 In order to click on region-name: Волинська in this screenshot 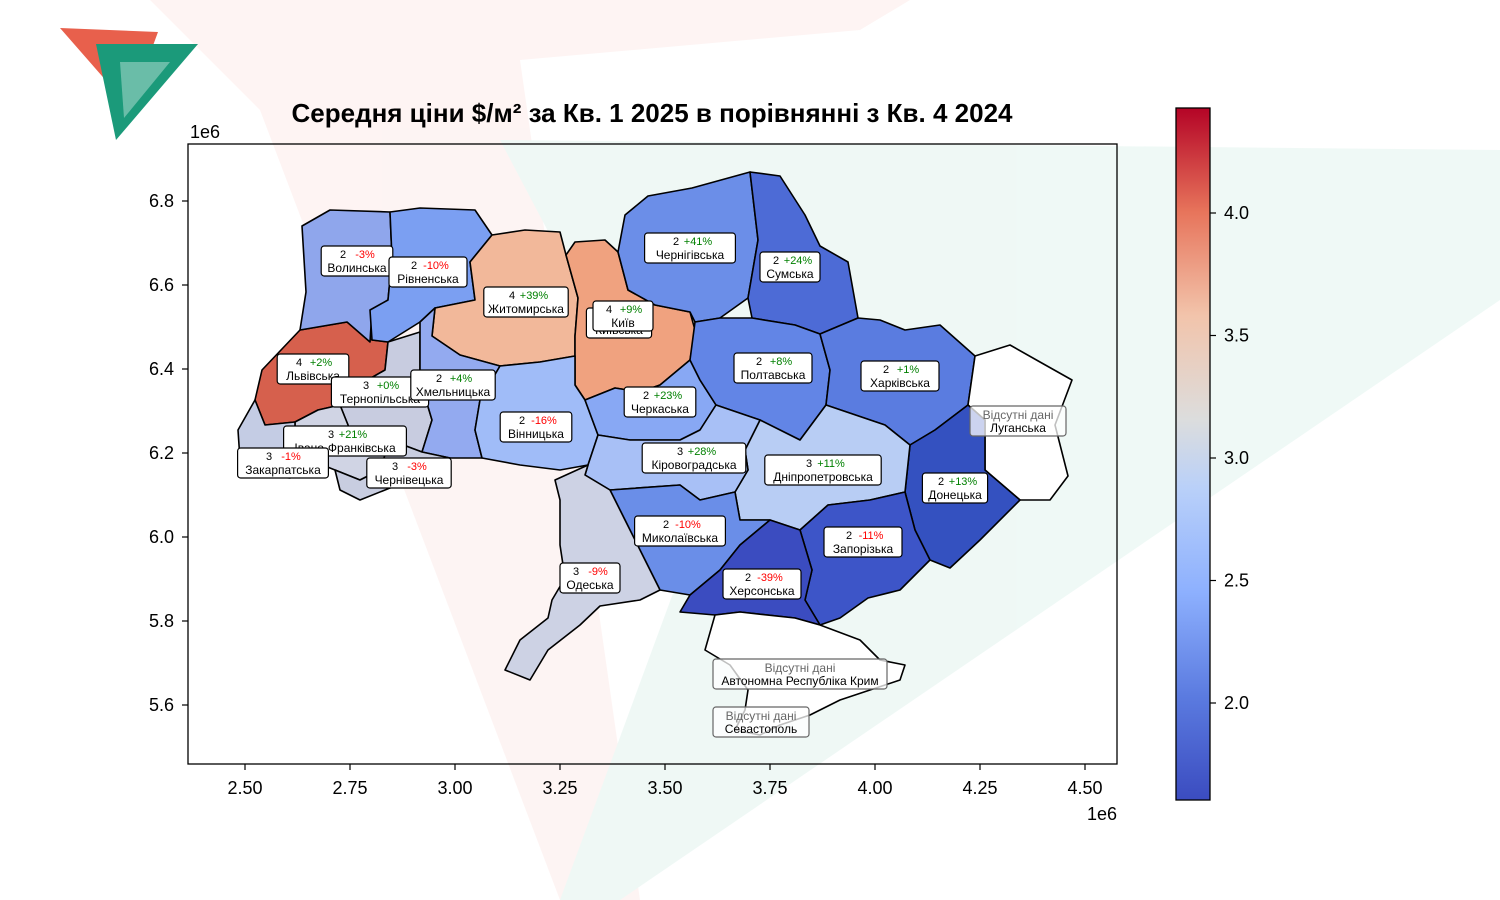, I will do `click(357, 268)`.